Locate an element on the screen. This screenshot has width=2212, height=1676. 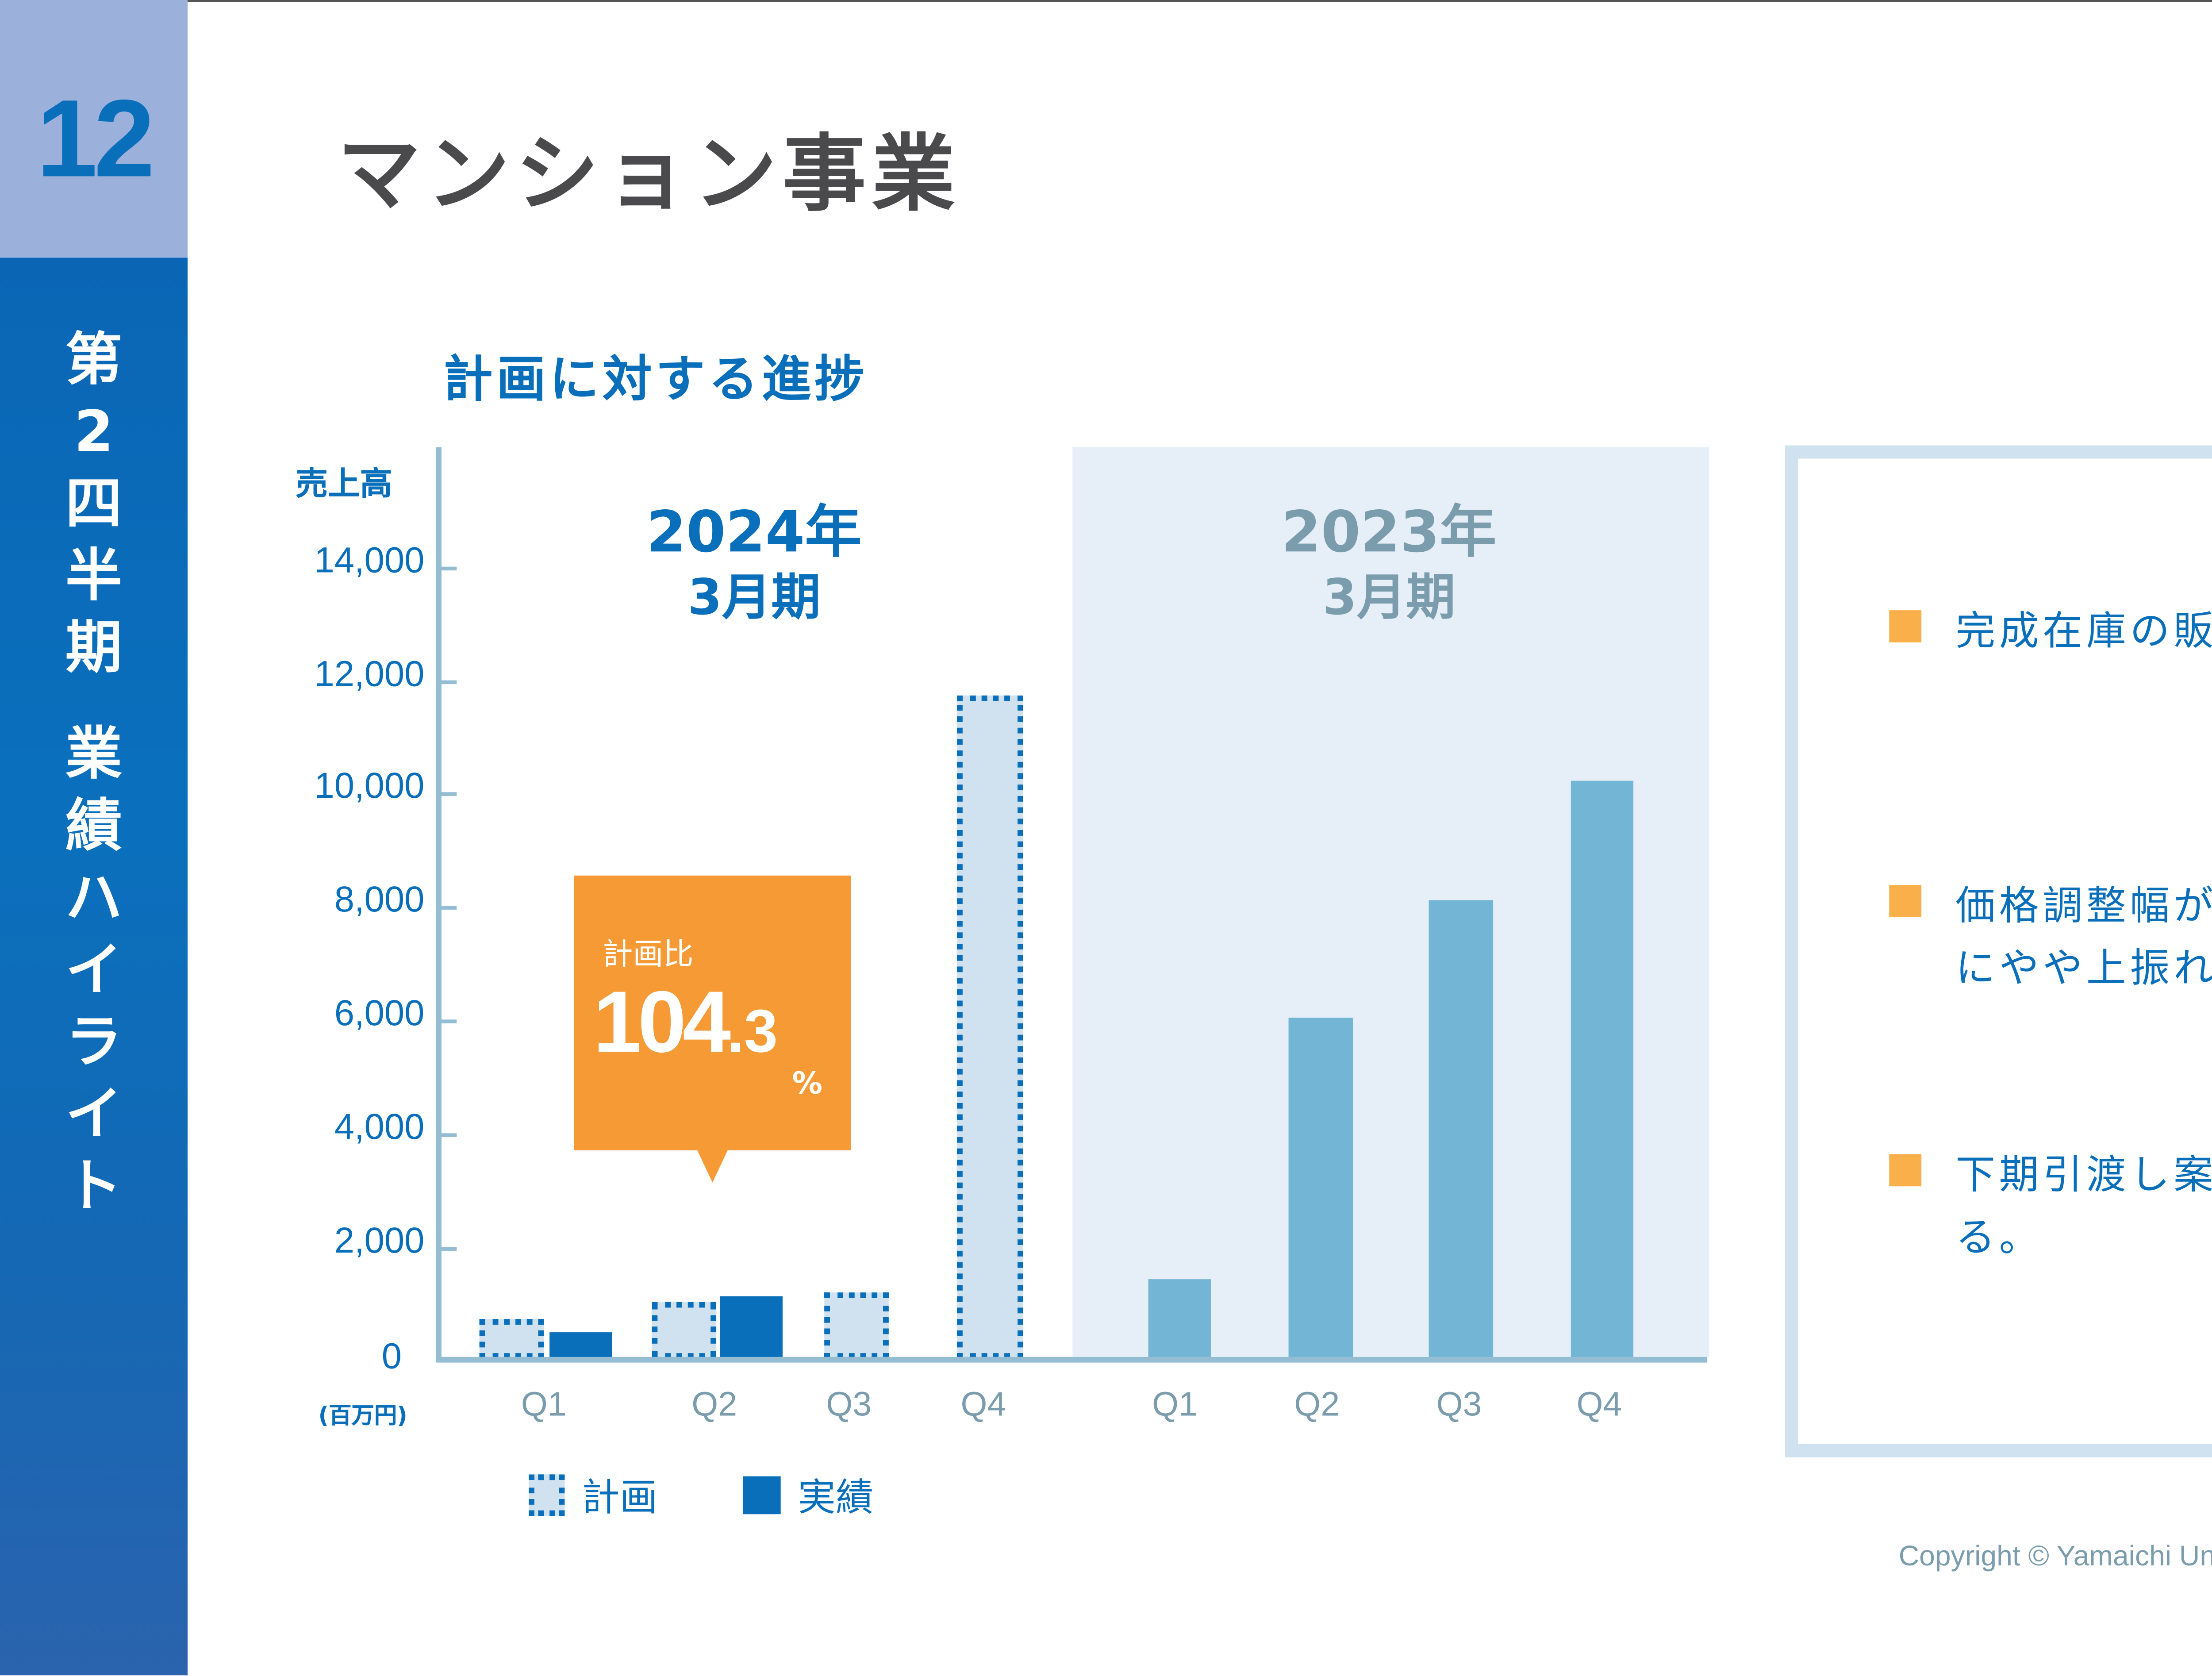
note-item: 価格調整幅が少なく、売上・利益ともにやや上振れ。 is located at coordinates (2050, 938).